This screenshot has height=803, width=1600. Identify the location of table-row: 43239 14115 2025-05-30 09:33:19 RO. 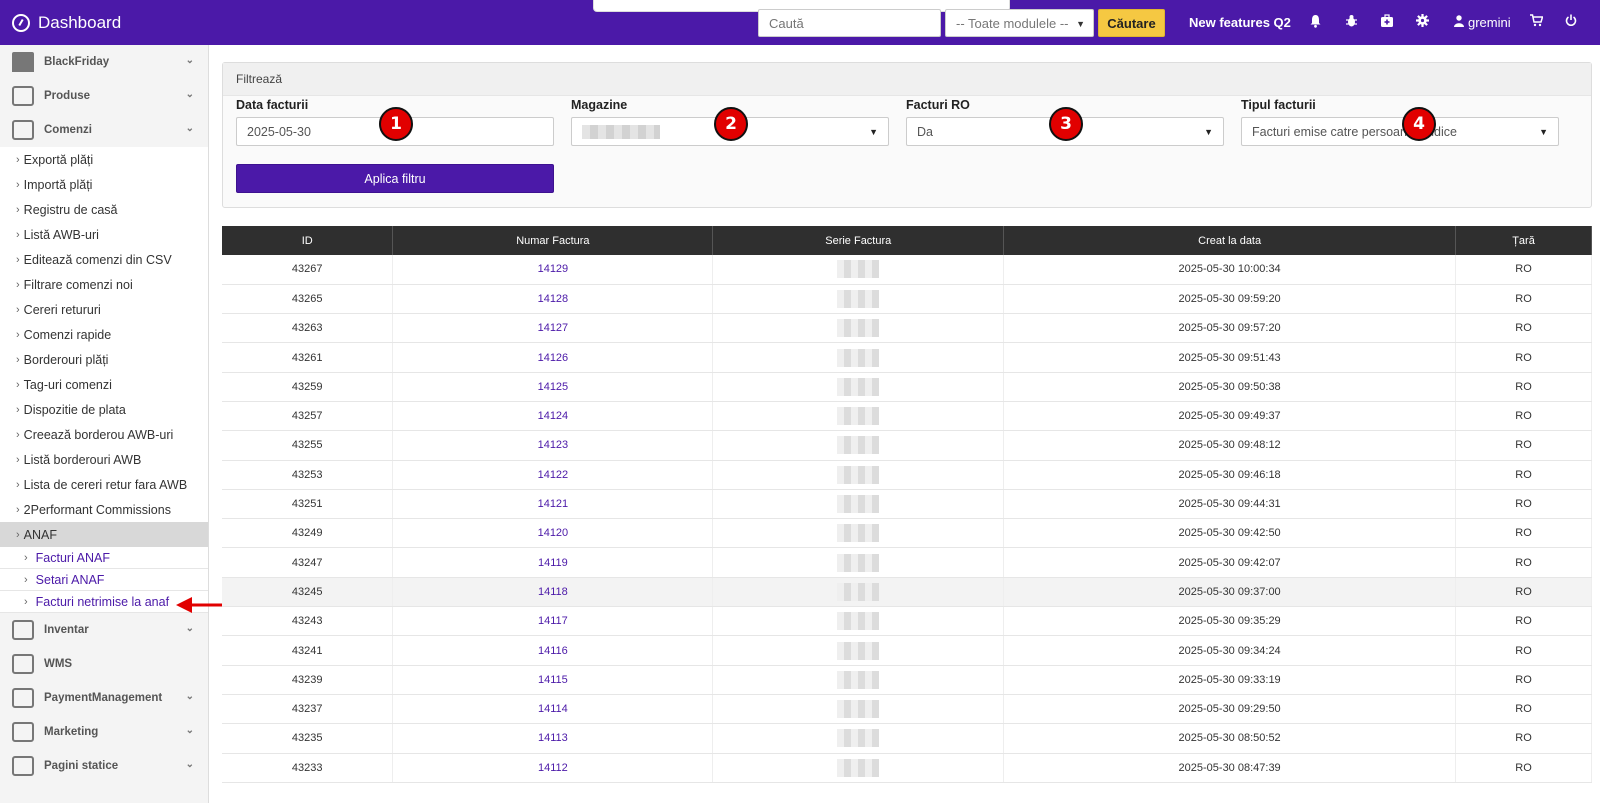
(907, 680).